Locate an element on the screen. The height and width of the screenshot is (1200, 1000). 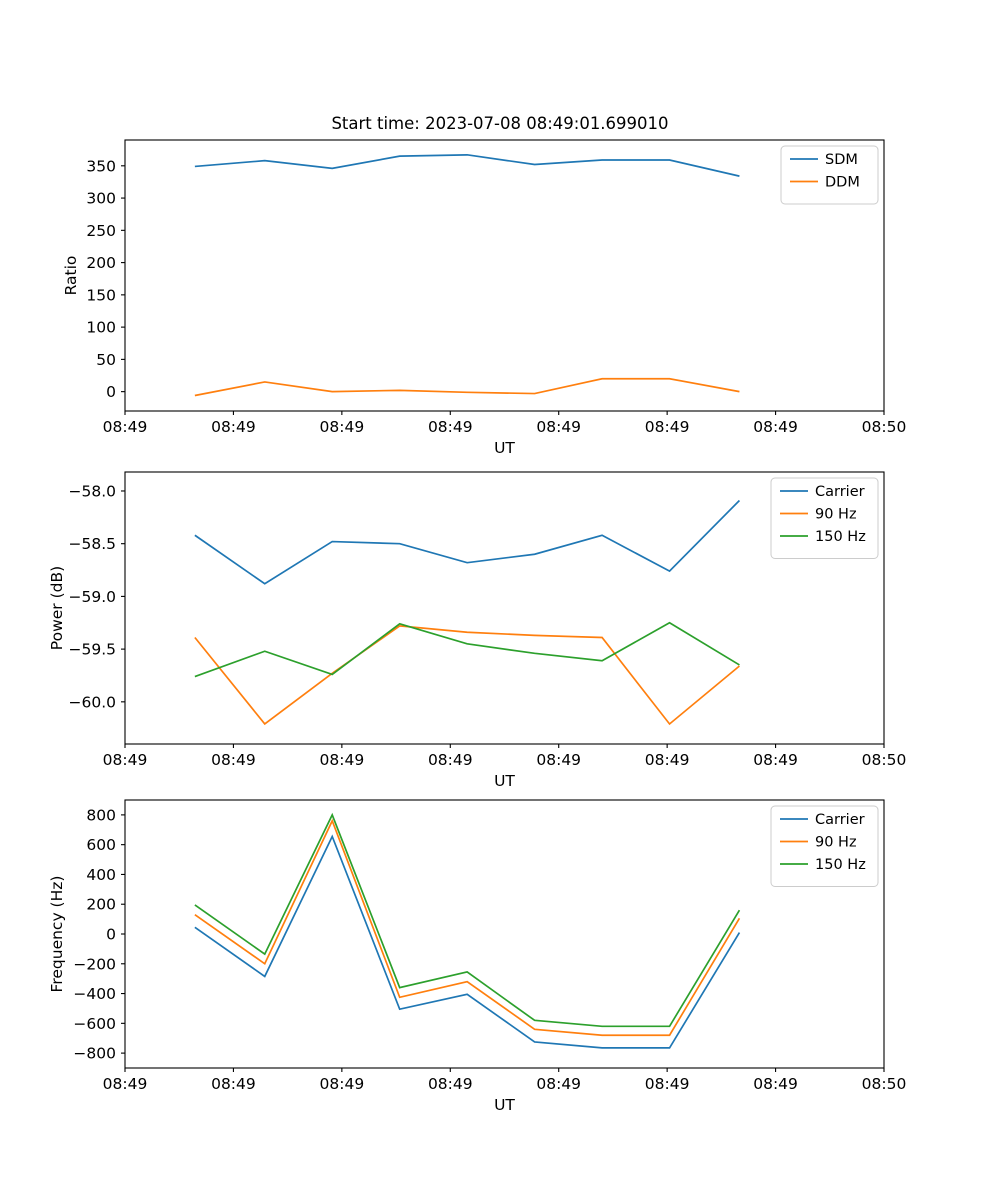
y-tick-label: 50 is located at coordinates (106, 360).